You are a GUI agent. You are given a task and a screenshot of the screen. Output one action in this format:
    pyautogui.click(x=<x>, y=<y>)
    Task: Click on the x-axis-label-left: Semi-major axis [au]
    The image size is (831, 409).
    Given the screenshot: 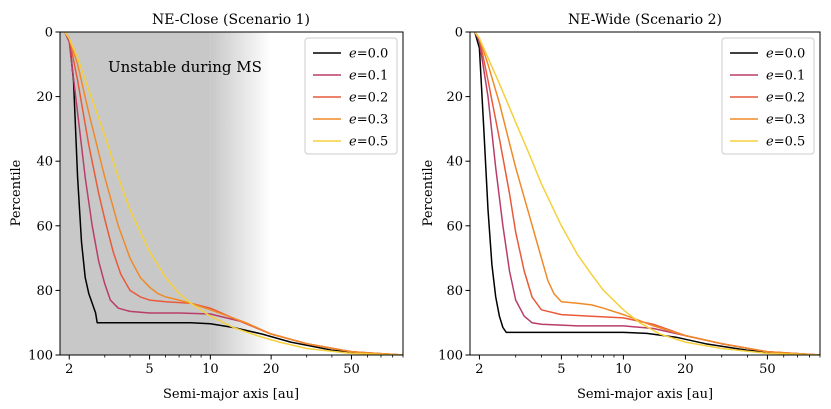 What is the action you would take?
    pyautogui.click(x=231, y=394)
    